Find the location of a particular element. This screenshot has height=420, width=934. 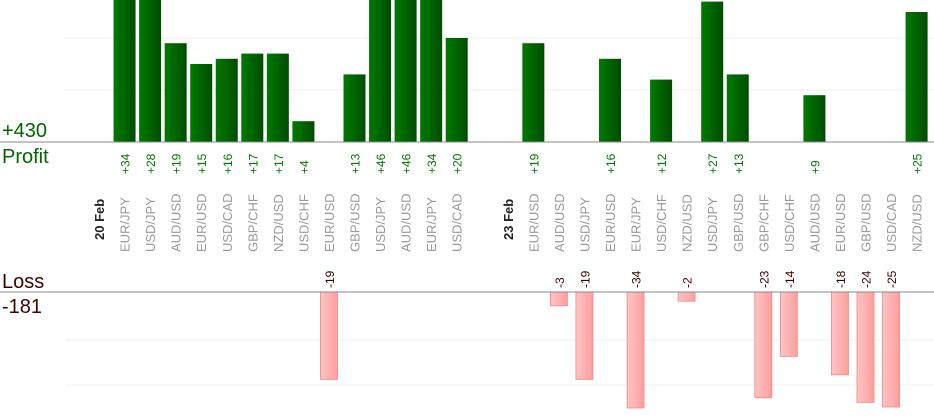

profit-value-label: +12 is located at coordinates (662, 163).